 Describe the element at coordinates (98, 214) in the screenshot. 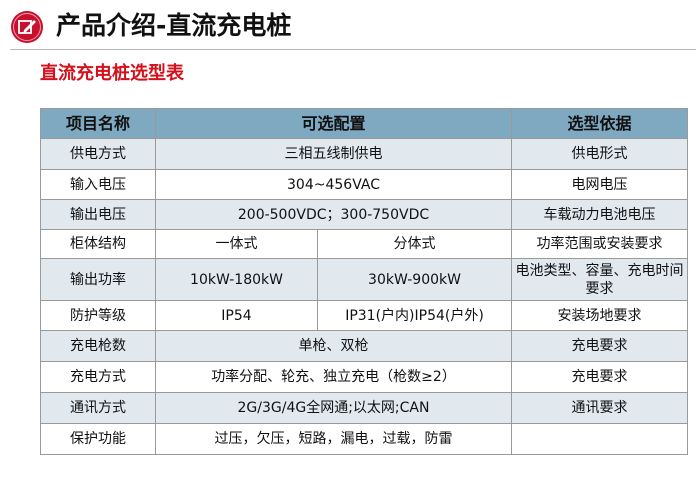

I see `item-cell: 输出电压` at that location.